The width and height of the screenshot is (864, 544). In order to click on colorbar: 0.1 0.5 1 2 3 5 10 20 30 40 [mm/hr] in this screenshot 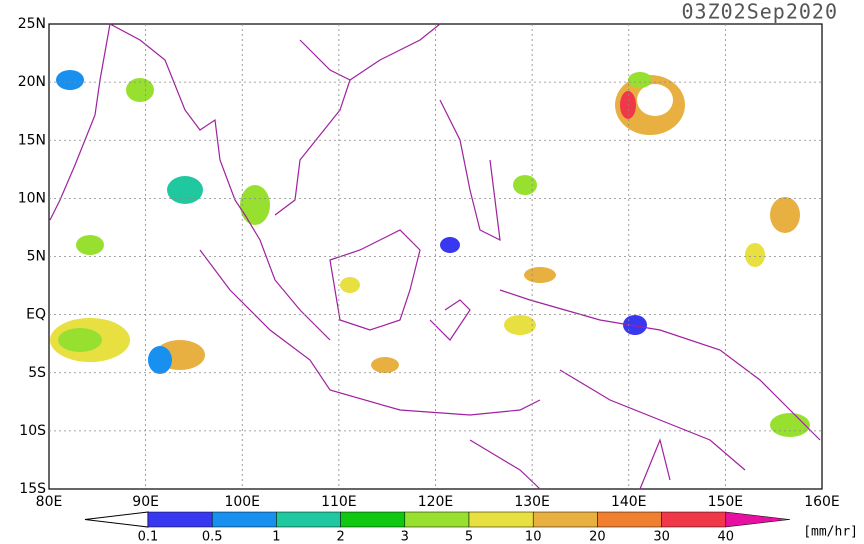, I will do `click(471, 527)`.